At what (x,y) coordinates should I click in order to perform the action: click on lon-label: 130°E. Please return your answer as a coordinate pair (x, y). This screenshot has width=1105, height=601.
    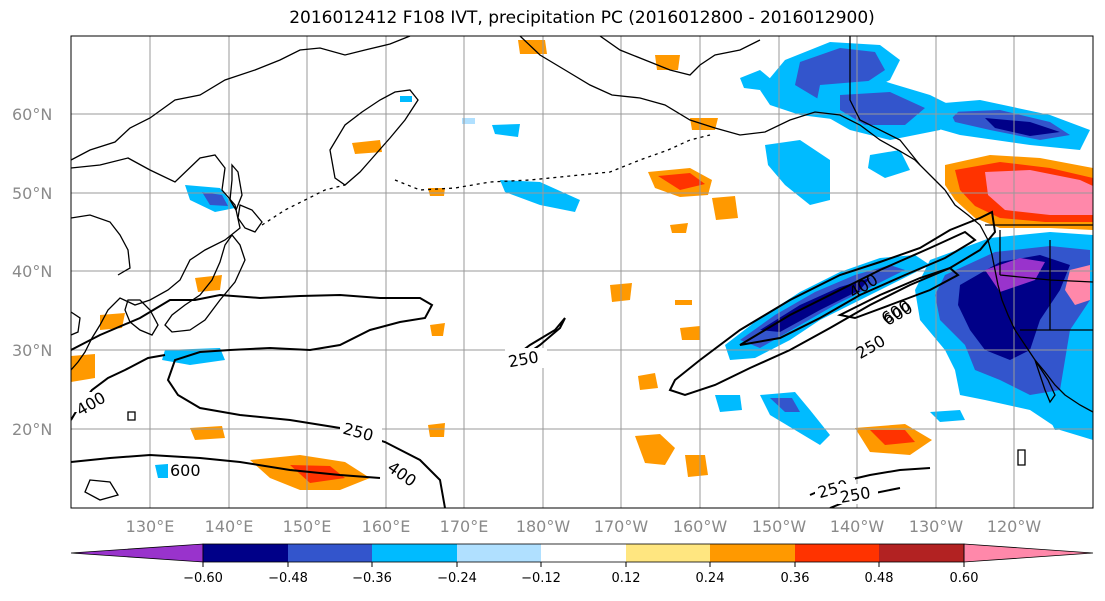
    Looking at the image, I should click on (150, 526).